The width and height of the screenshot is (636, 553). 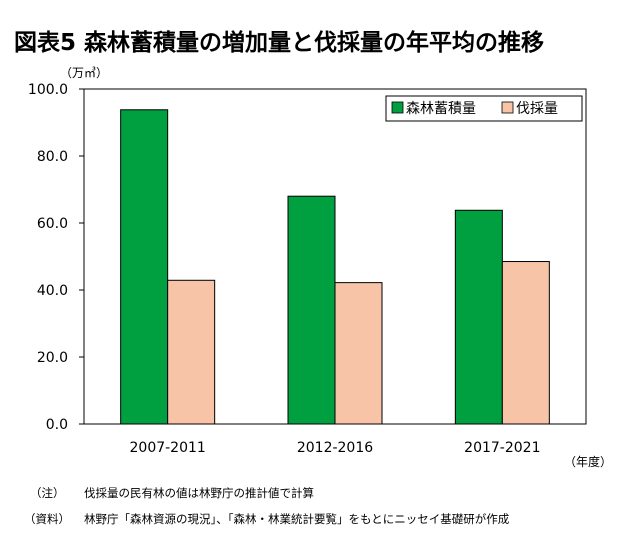 What do you see at coordinates (537, 109) in the screenshot?
I see `legend-label-harvest: 伐採量` at bounding box center [537, 109].